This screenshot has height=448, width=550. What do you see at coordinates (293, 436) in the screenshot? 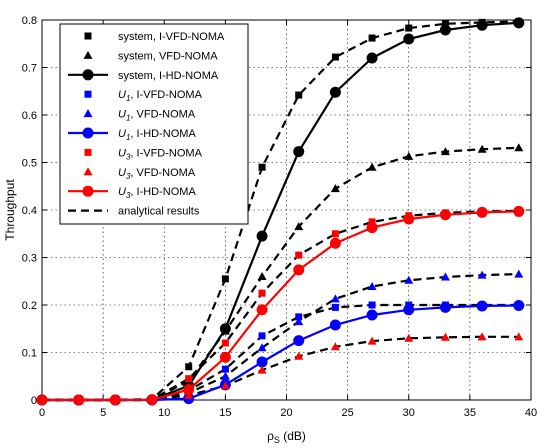
I see `x-axis-label-unit: (dB)` at bounding box center [293, 436].